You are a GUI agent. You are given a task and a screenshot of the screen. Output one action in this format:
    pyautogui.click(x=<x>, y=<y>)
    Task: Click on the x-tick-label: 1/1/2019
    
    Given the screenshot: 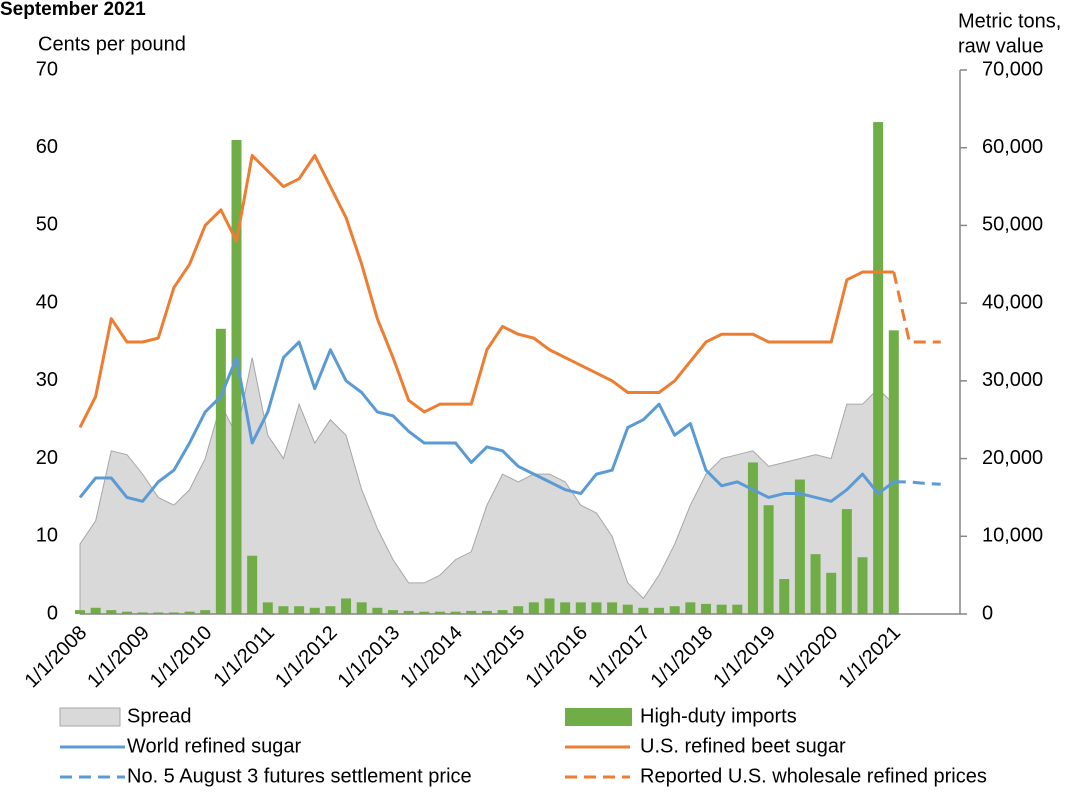 What is the action you would take?
    pyautogui.click(x=744, y=657)
    